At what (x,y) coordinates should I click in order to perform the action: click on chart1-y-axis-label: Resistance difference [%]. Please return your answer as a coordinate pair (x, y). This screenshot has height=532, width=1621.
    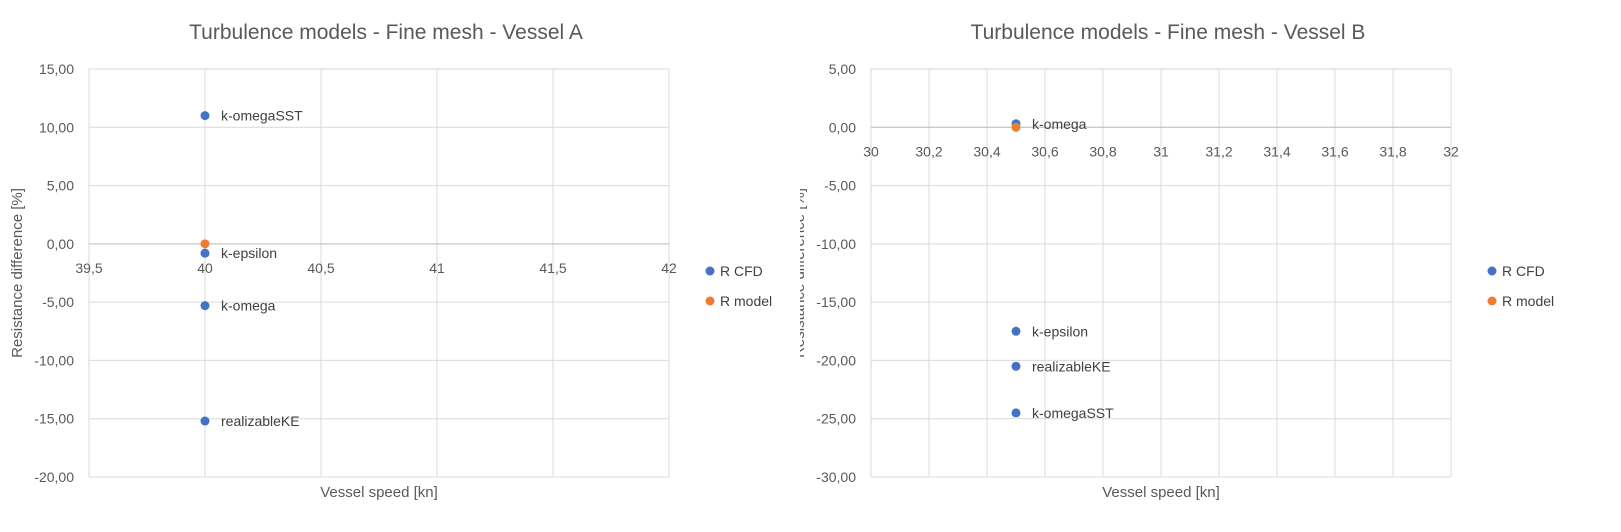
    Looking at the image, I should click on (17, 273).